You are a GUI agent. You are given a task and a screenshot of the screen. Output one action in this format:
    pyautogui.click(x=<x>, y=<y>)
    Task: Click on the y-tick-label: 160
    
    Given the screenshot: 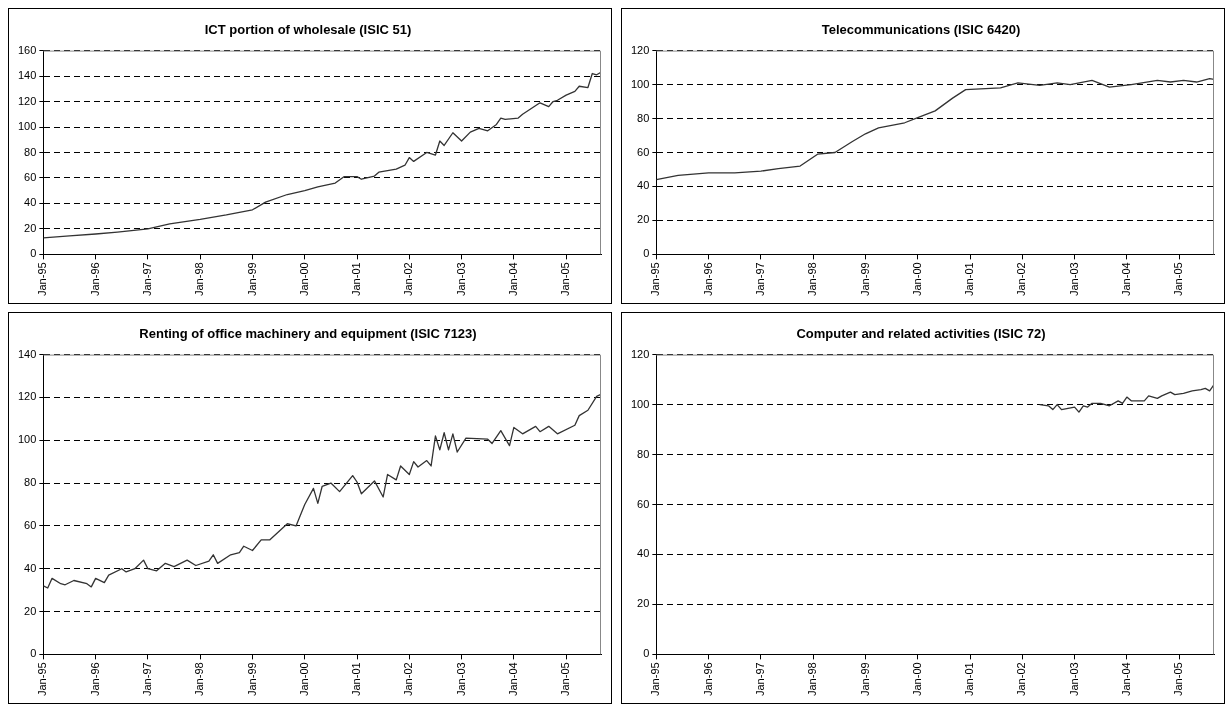 What is the action you would take?
    pyautogui.click(x=27, y=49)
    